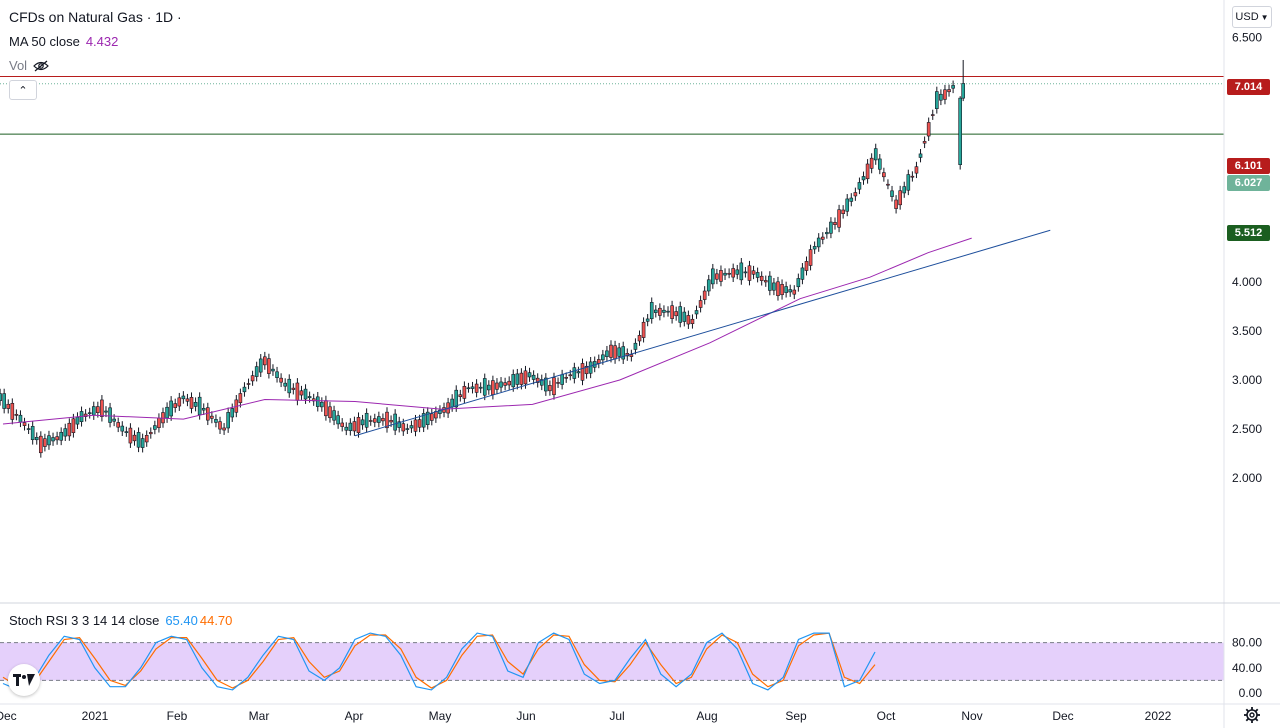  I want to click on symbol-title: CFDs on Natural Gas · 1D ·, so click(95, 17).